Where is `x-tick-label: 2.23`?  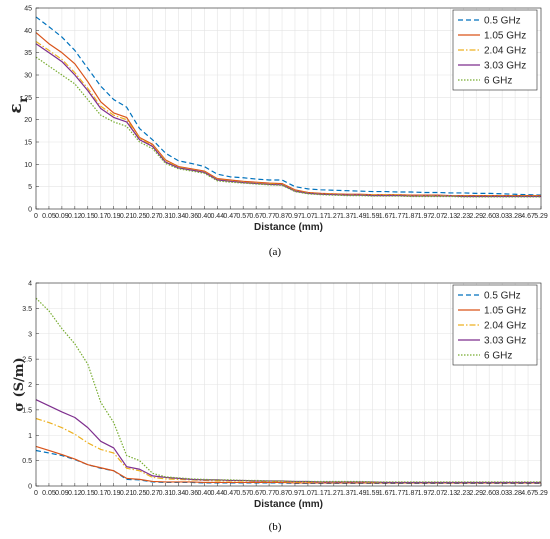
x-tick-label: 2.23 is located at coordinates (463, 493).